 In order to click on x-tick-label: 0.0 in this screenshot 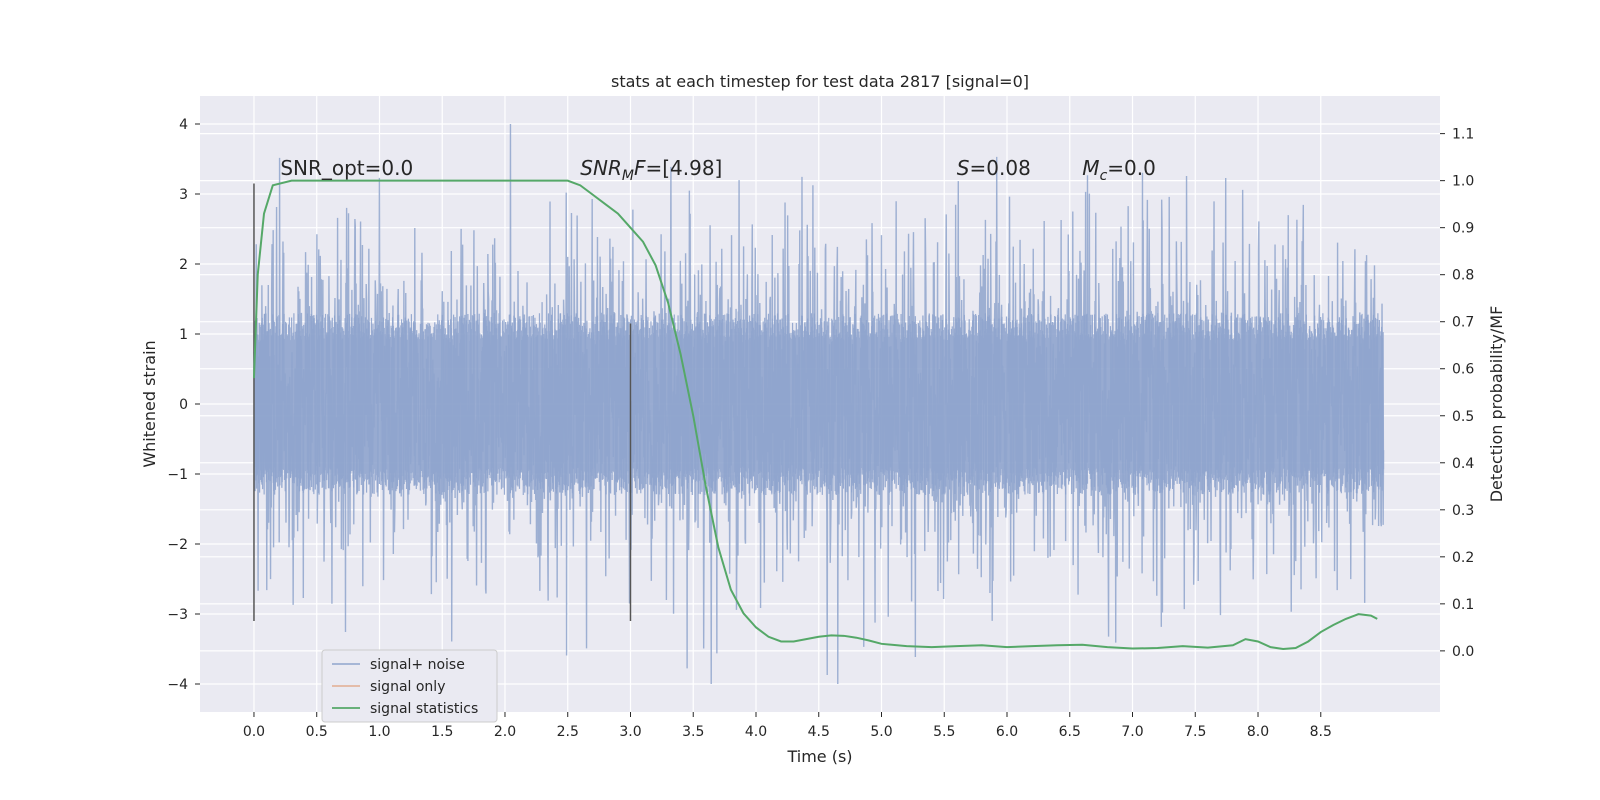, I will do `click(254, 732)`.